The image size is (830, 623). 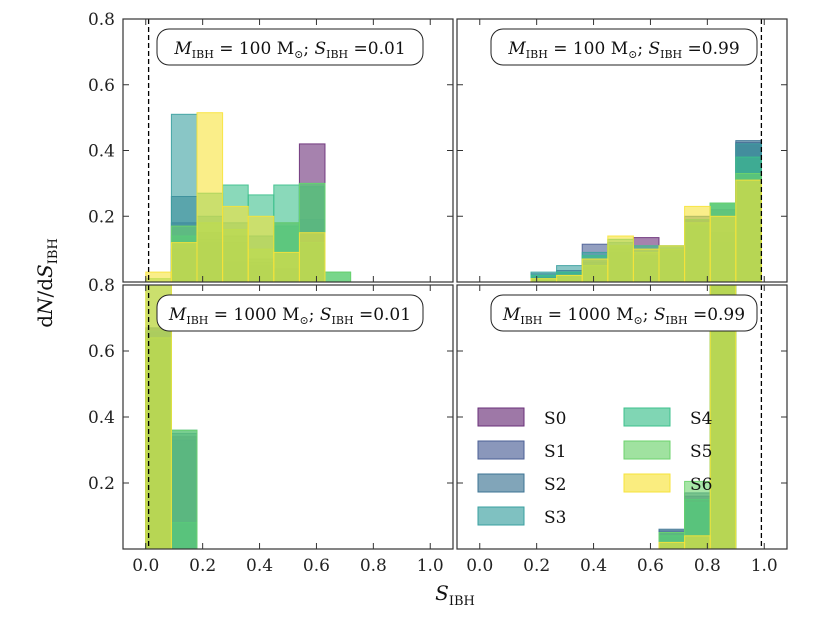 I want to click on annotation-bottom-right: MIBH = 1000 M⊙; SIBH =0.99, so click(x=624, y=313).